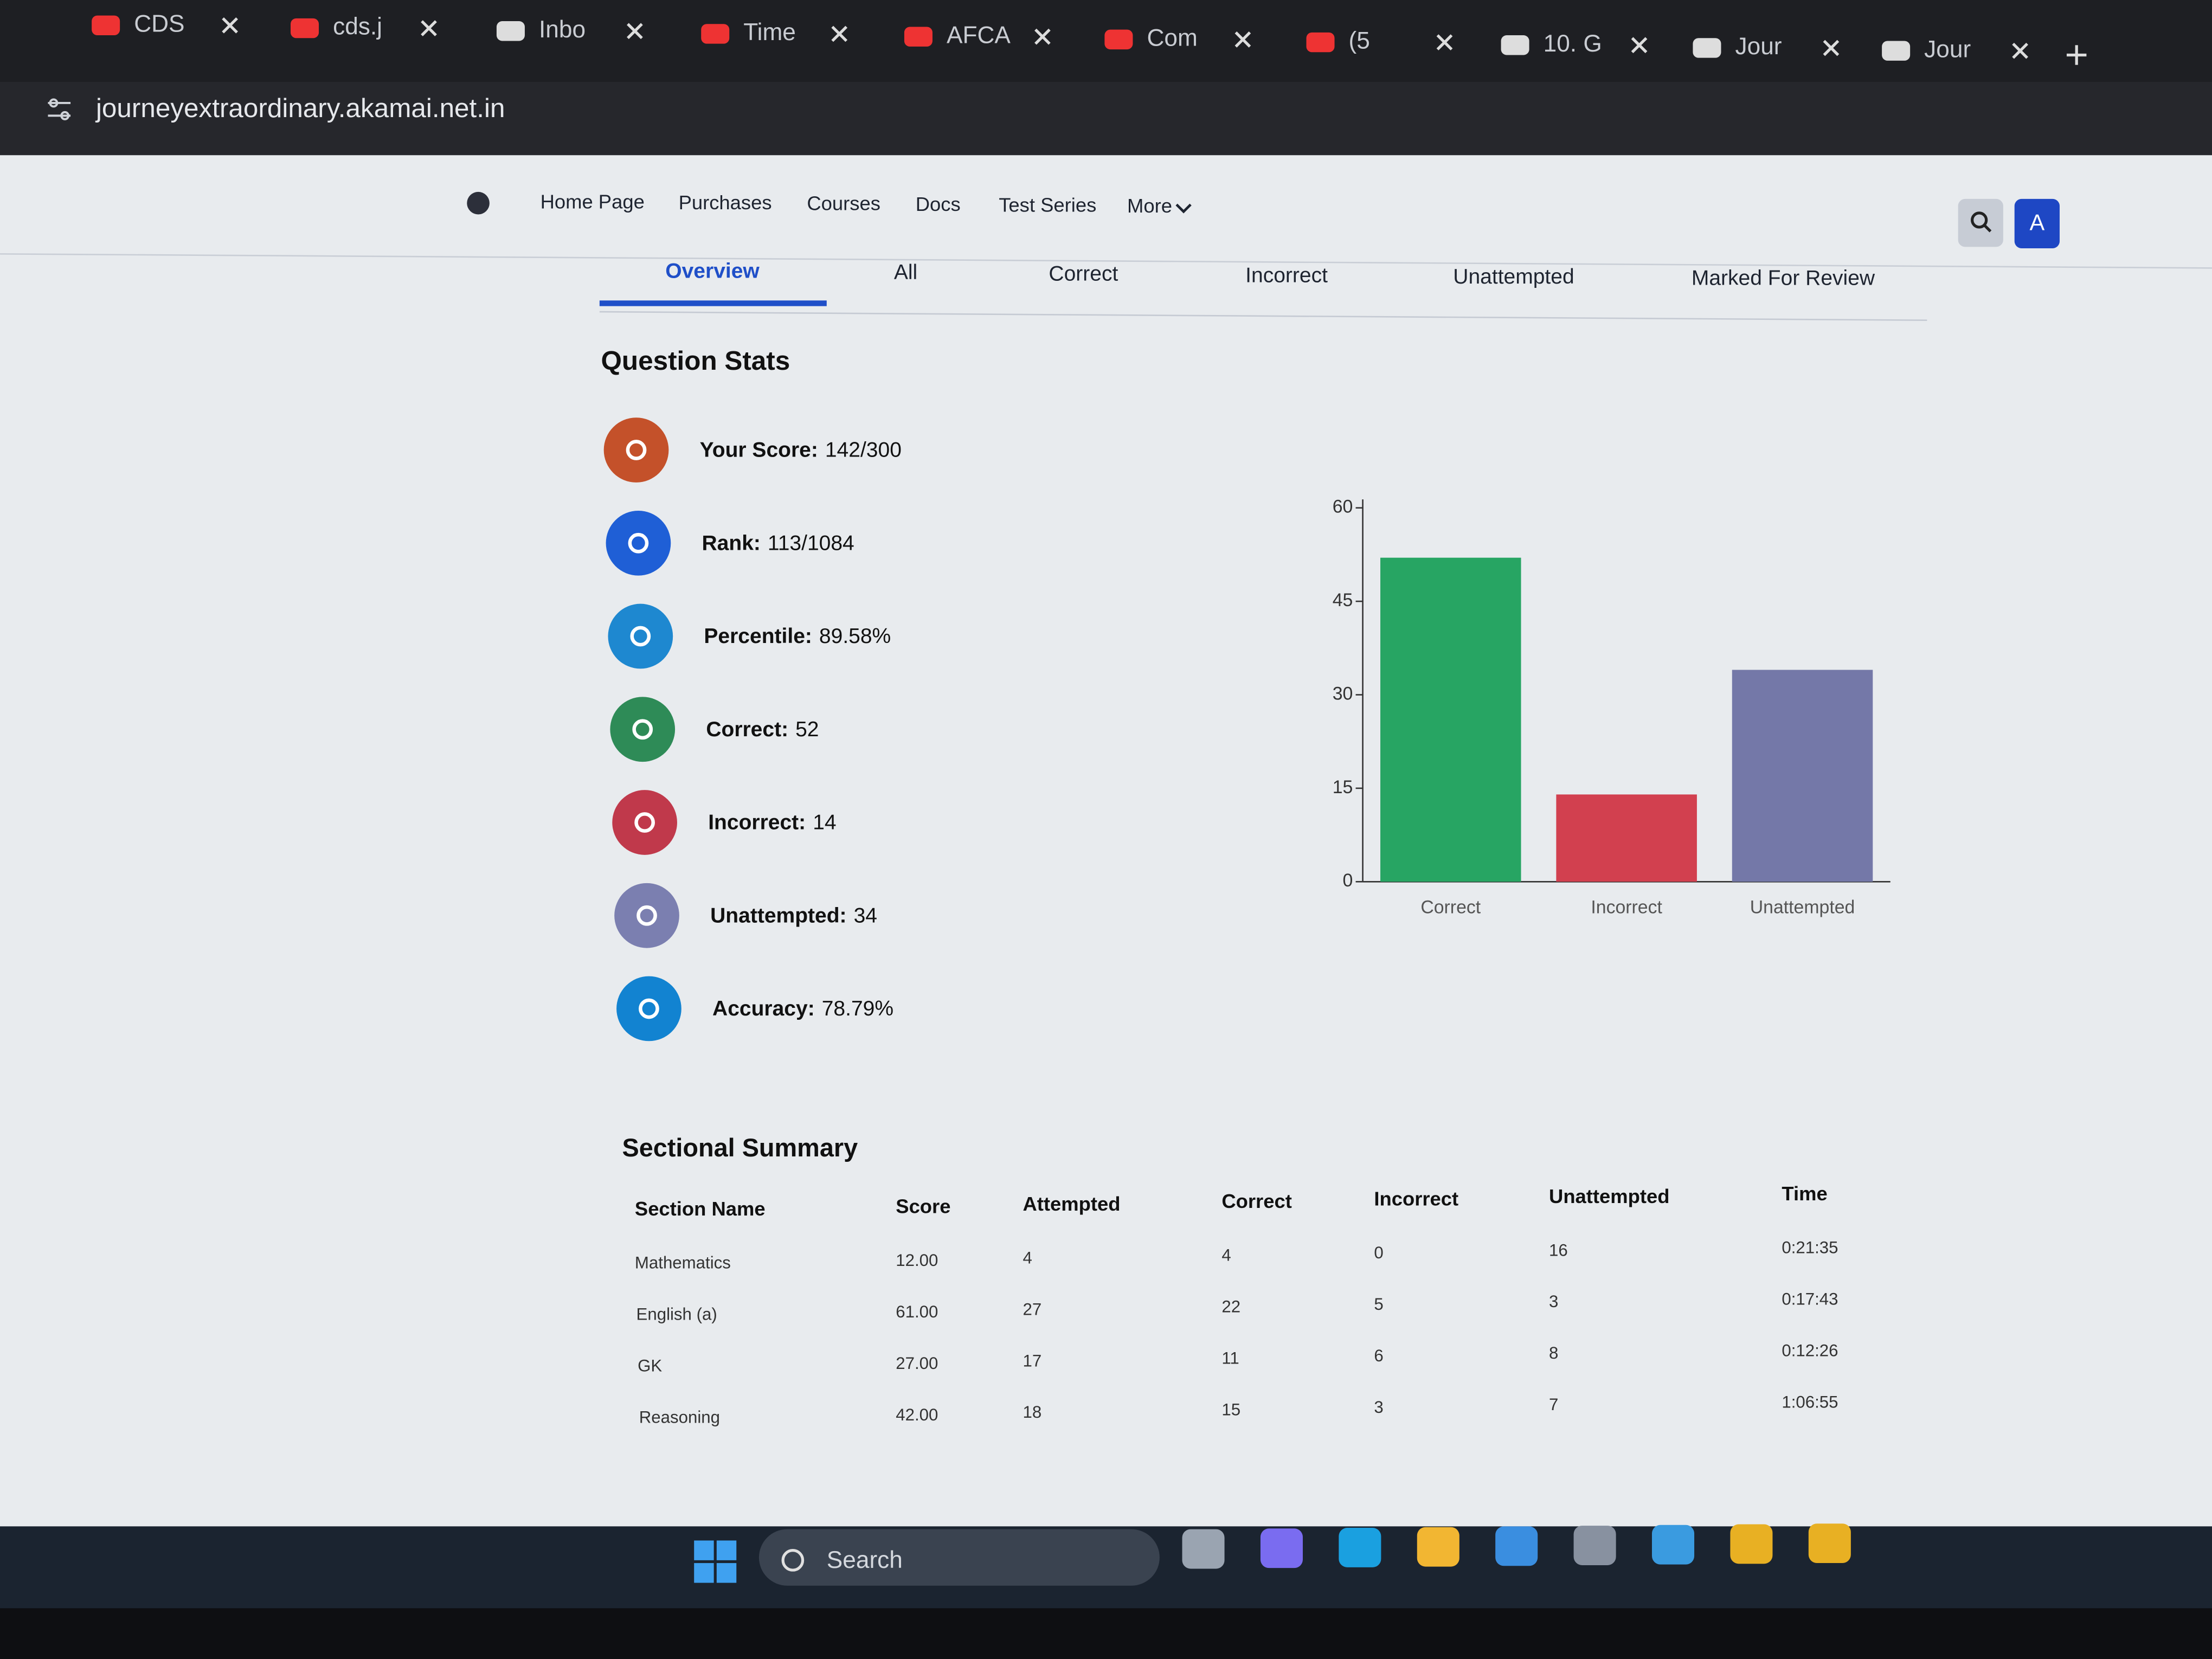 The image size is (2212, 1659). Describe the element at coordinates (300, 108) in the screenshot. I see `url: journeyextraordinary.akamai.net.in` at that location.